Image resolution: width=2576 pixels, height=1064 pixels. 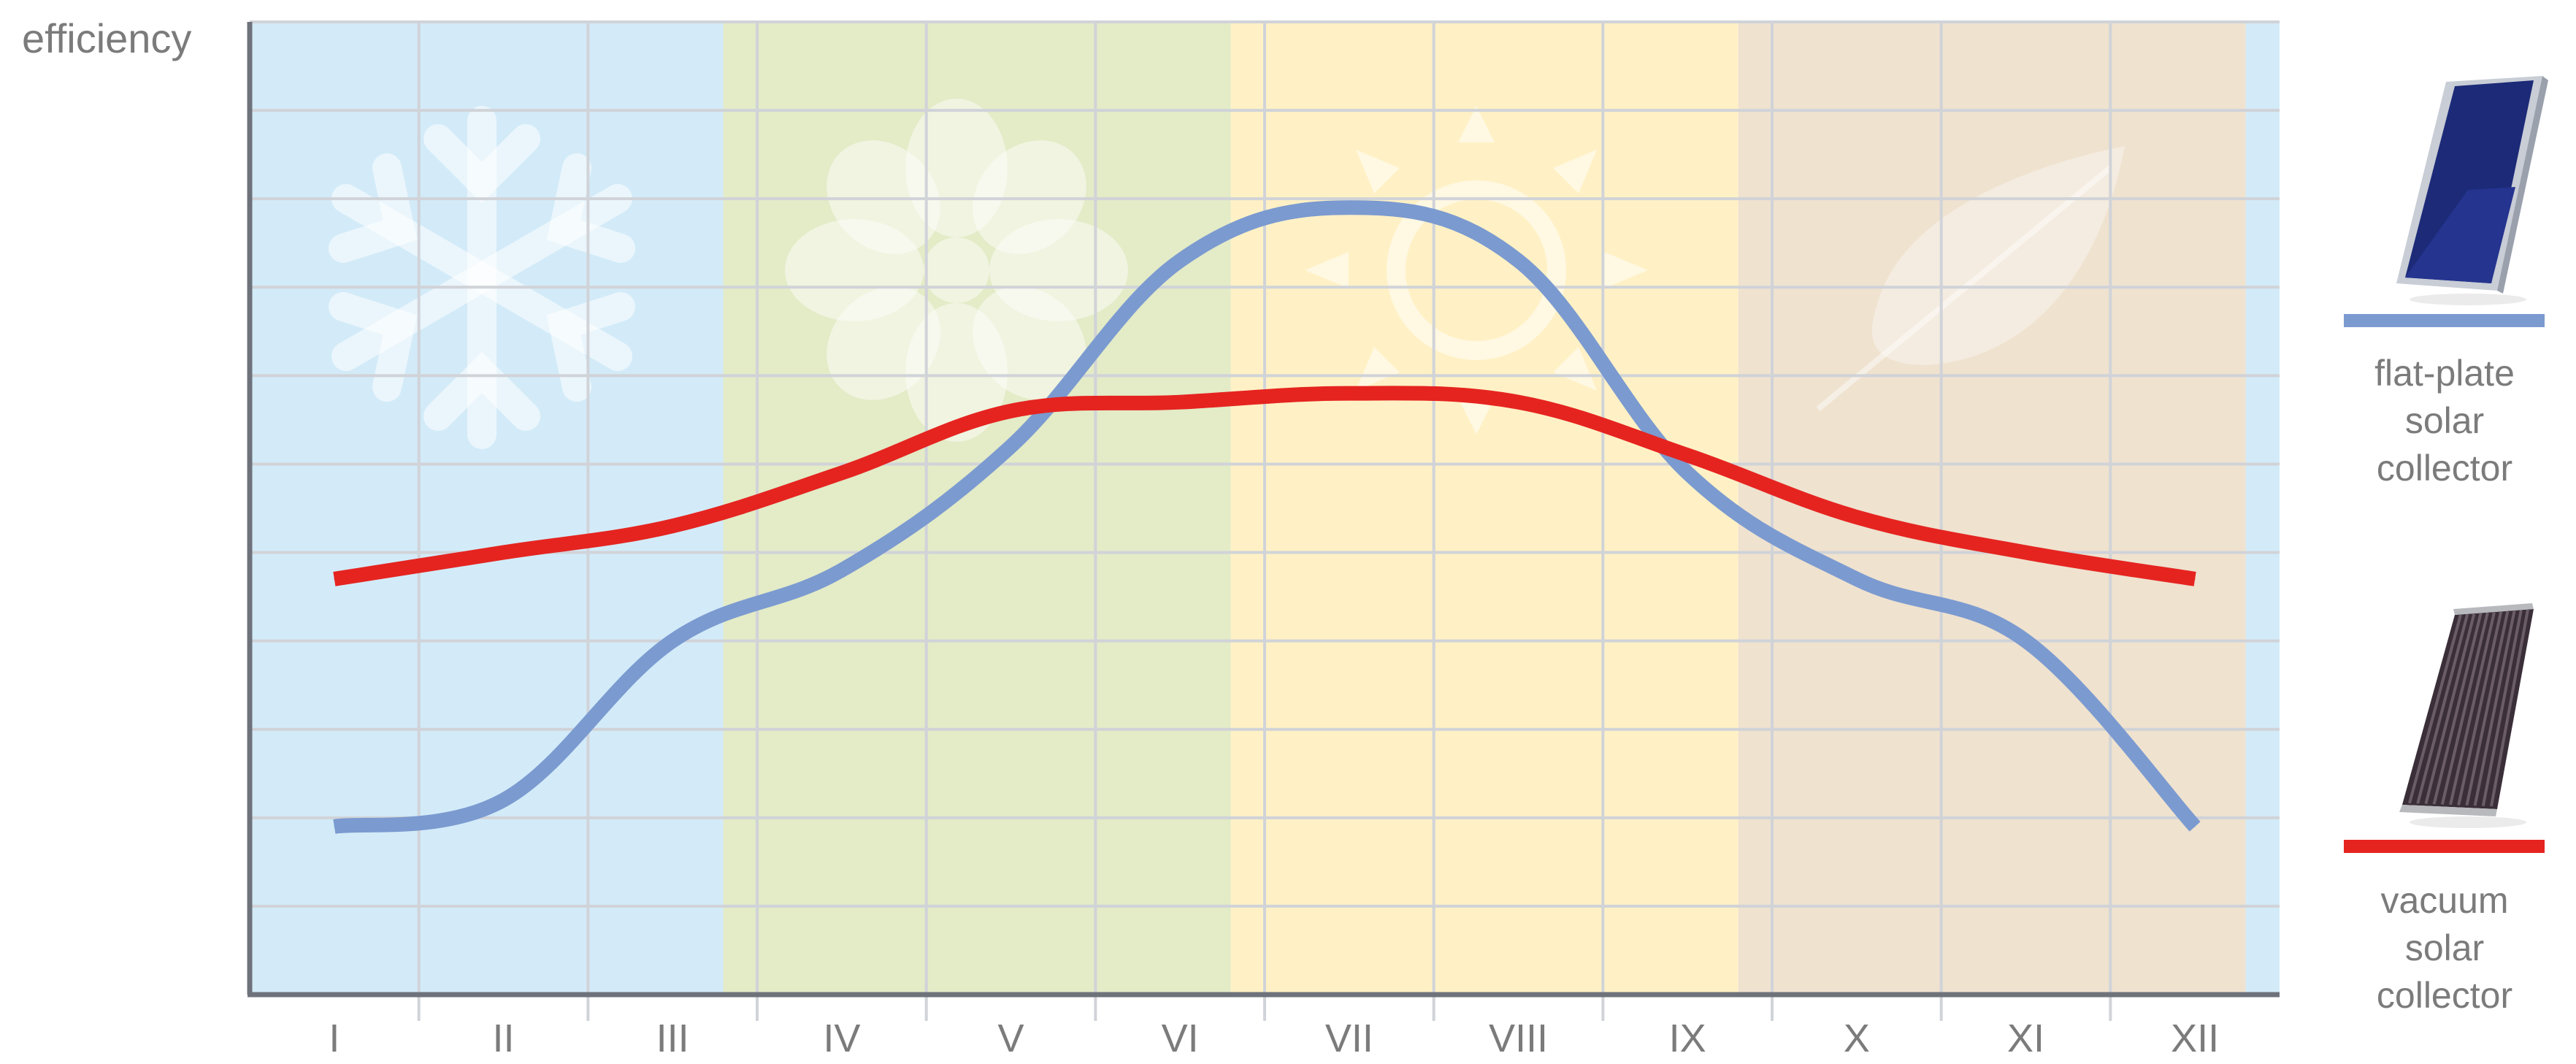 I want to click on x-tick-label-i: I, so click(x=334, y=1038).